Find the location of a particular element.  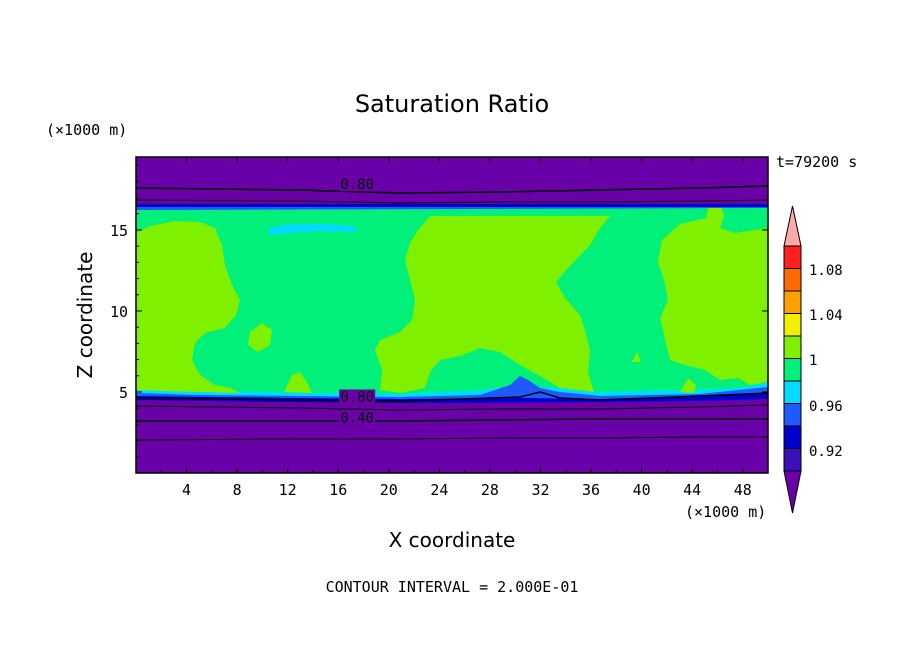

colorbar-label: 1.04 is located at coordinates (826, 316).